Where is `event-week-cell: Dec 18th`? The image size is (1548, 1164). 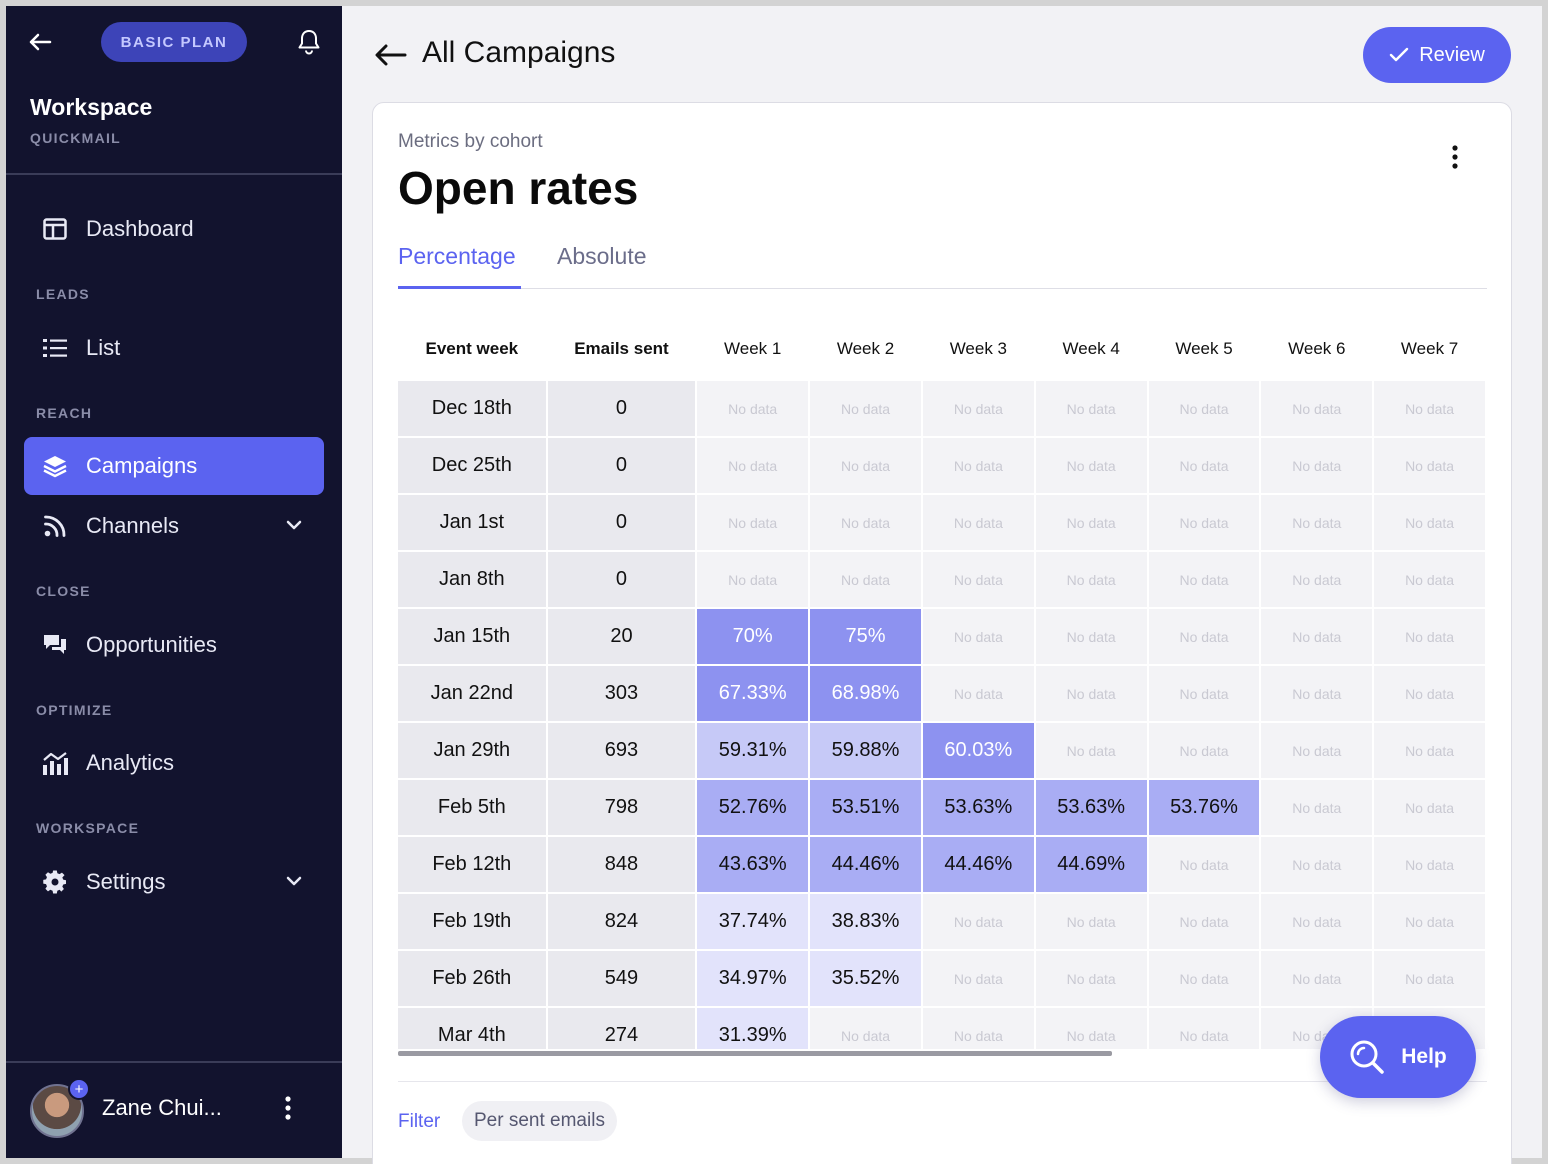 event-week-cell: Dec 18th is located at coordinates (472, 408).